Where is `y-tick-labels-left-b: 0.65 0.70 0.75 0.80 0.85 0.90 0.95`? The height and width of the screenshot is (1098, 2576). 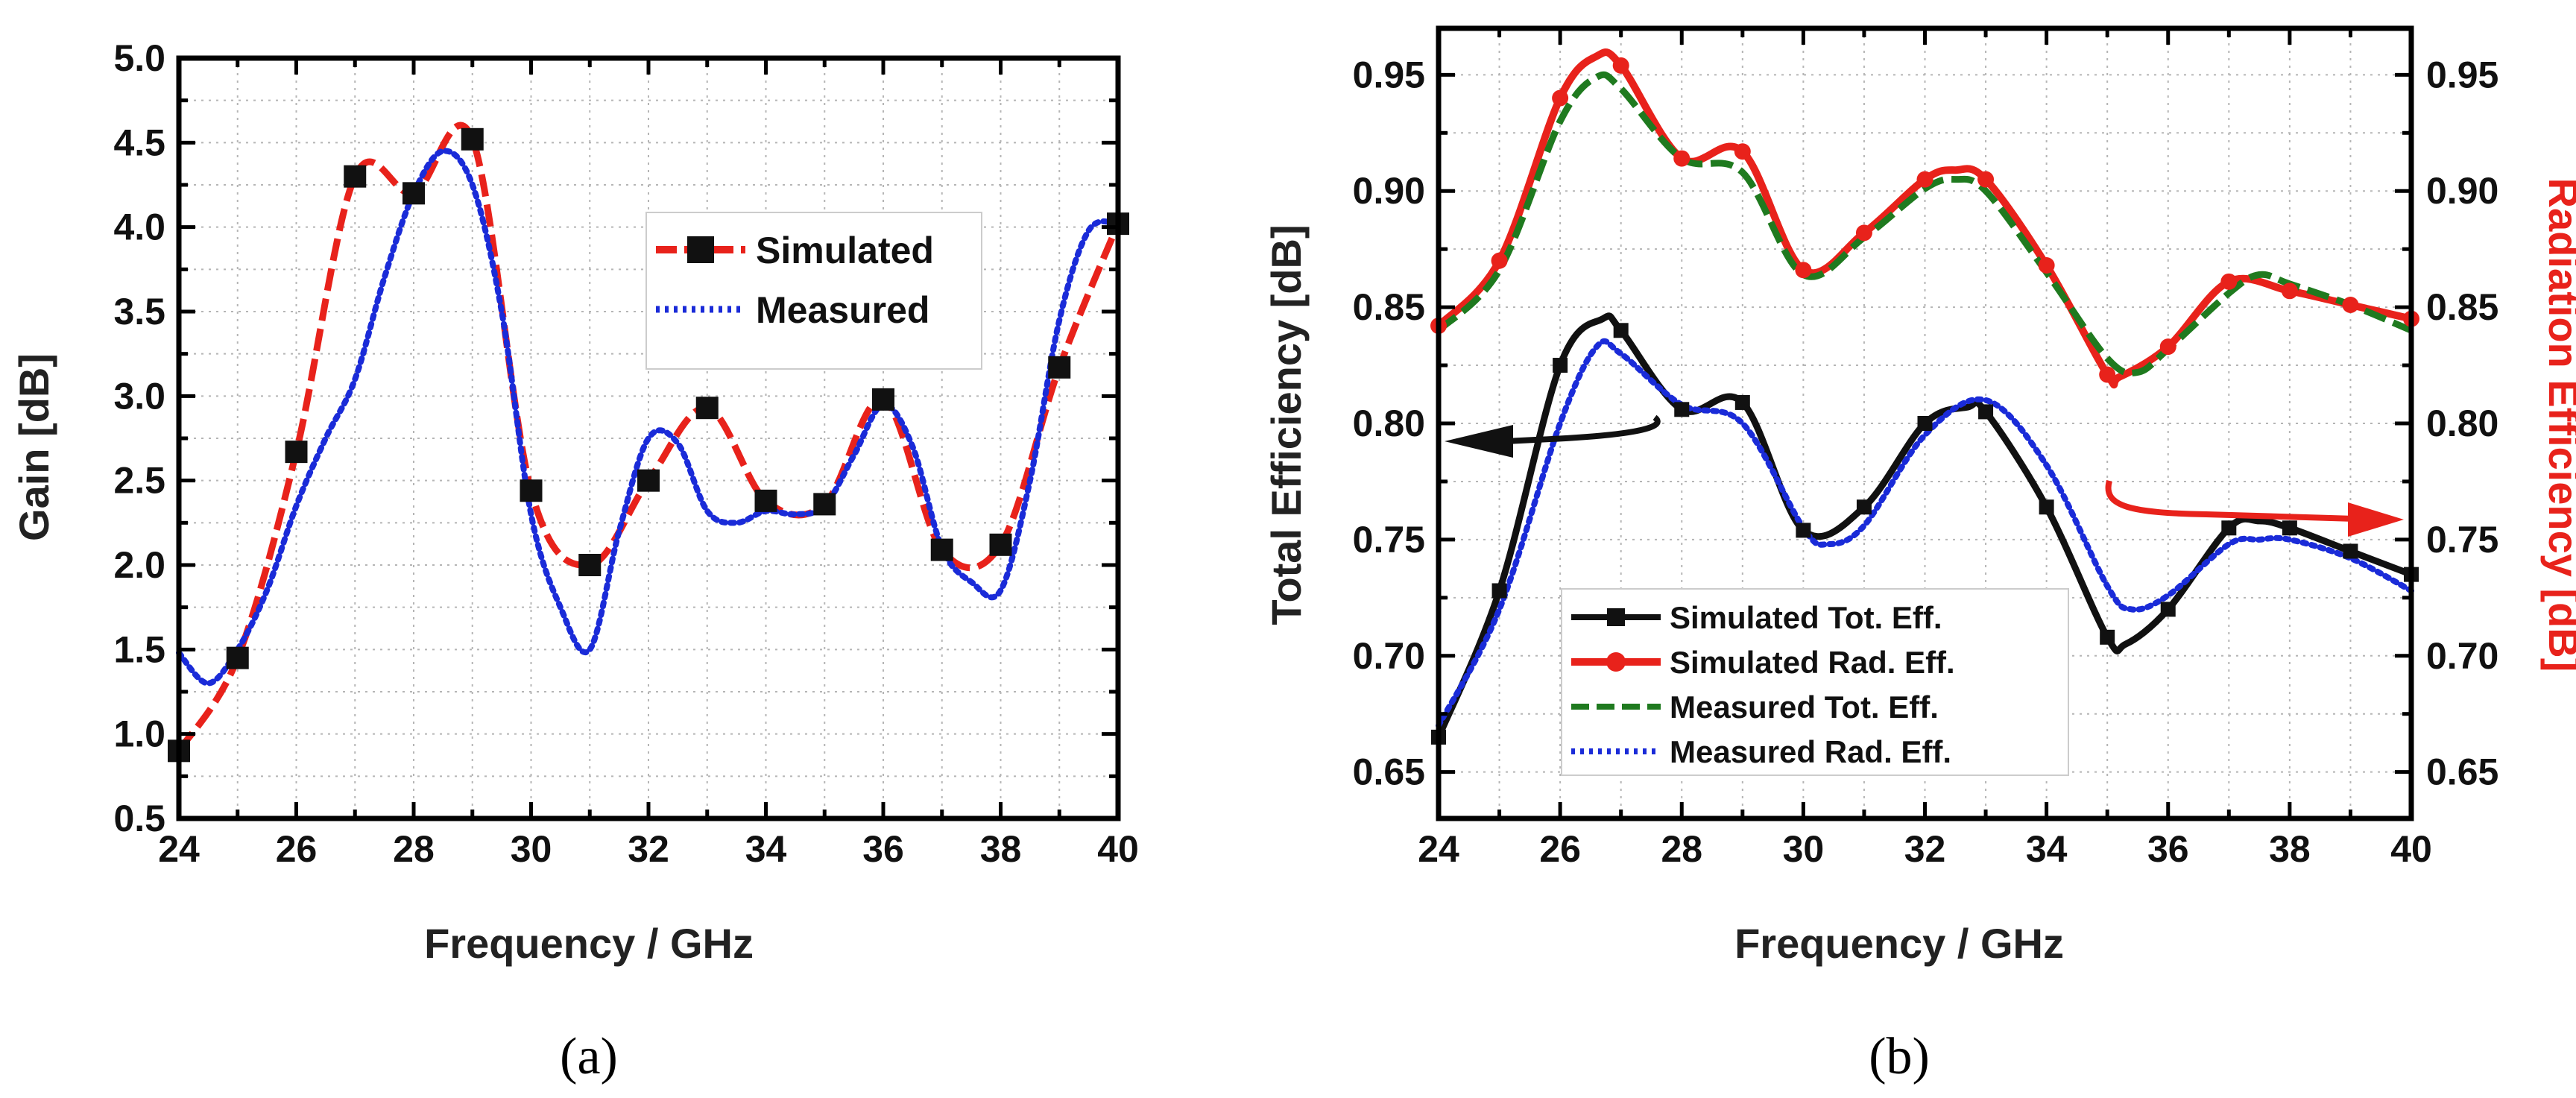 y-tick-labels-left-b: 0.65 0.70 0.75 0.80 0.85 0.90 0.95 is located at coordinates (1389, 423).